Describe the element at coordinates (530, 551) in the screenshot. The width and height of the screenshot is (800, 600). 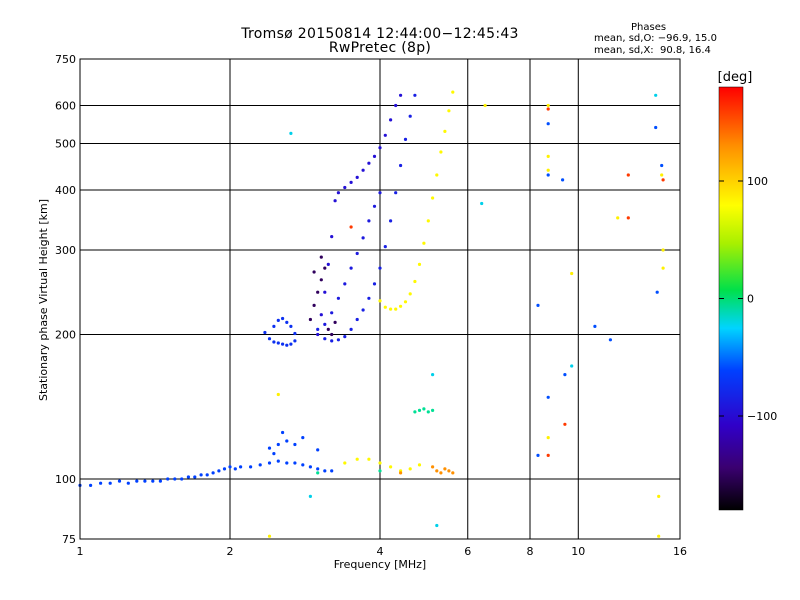
I see `x-tick-label: 8` at that location.